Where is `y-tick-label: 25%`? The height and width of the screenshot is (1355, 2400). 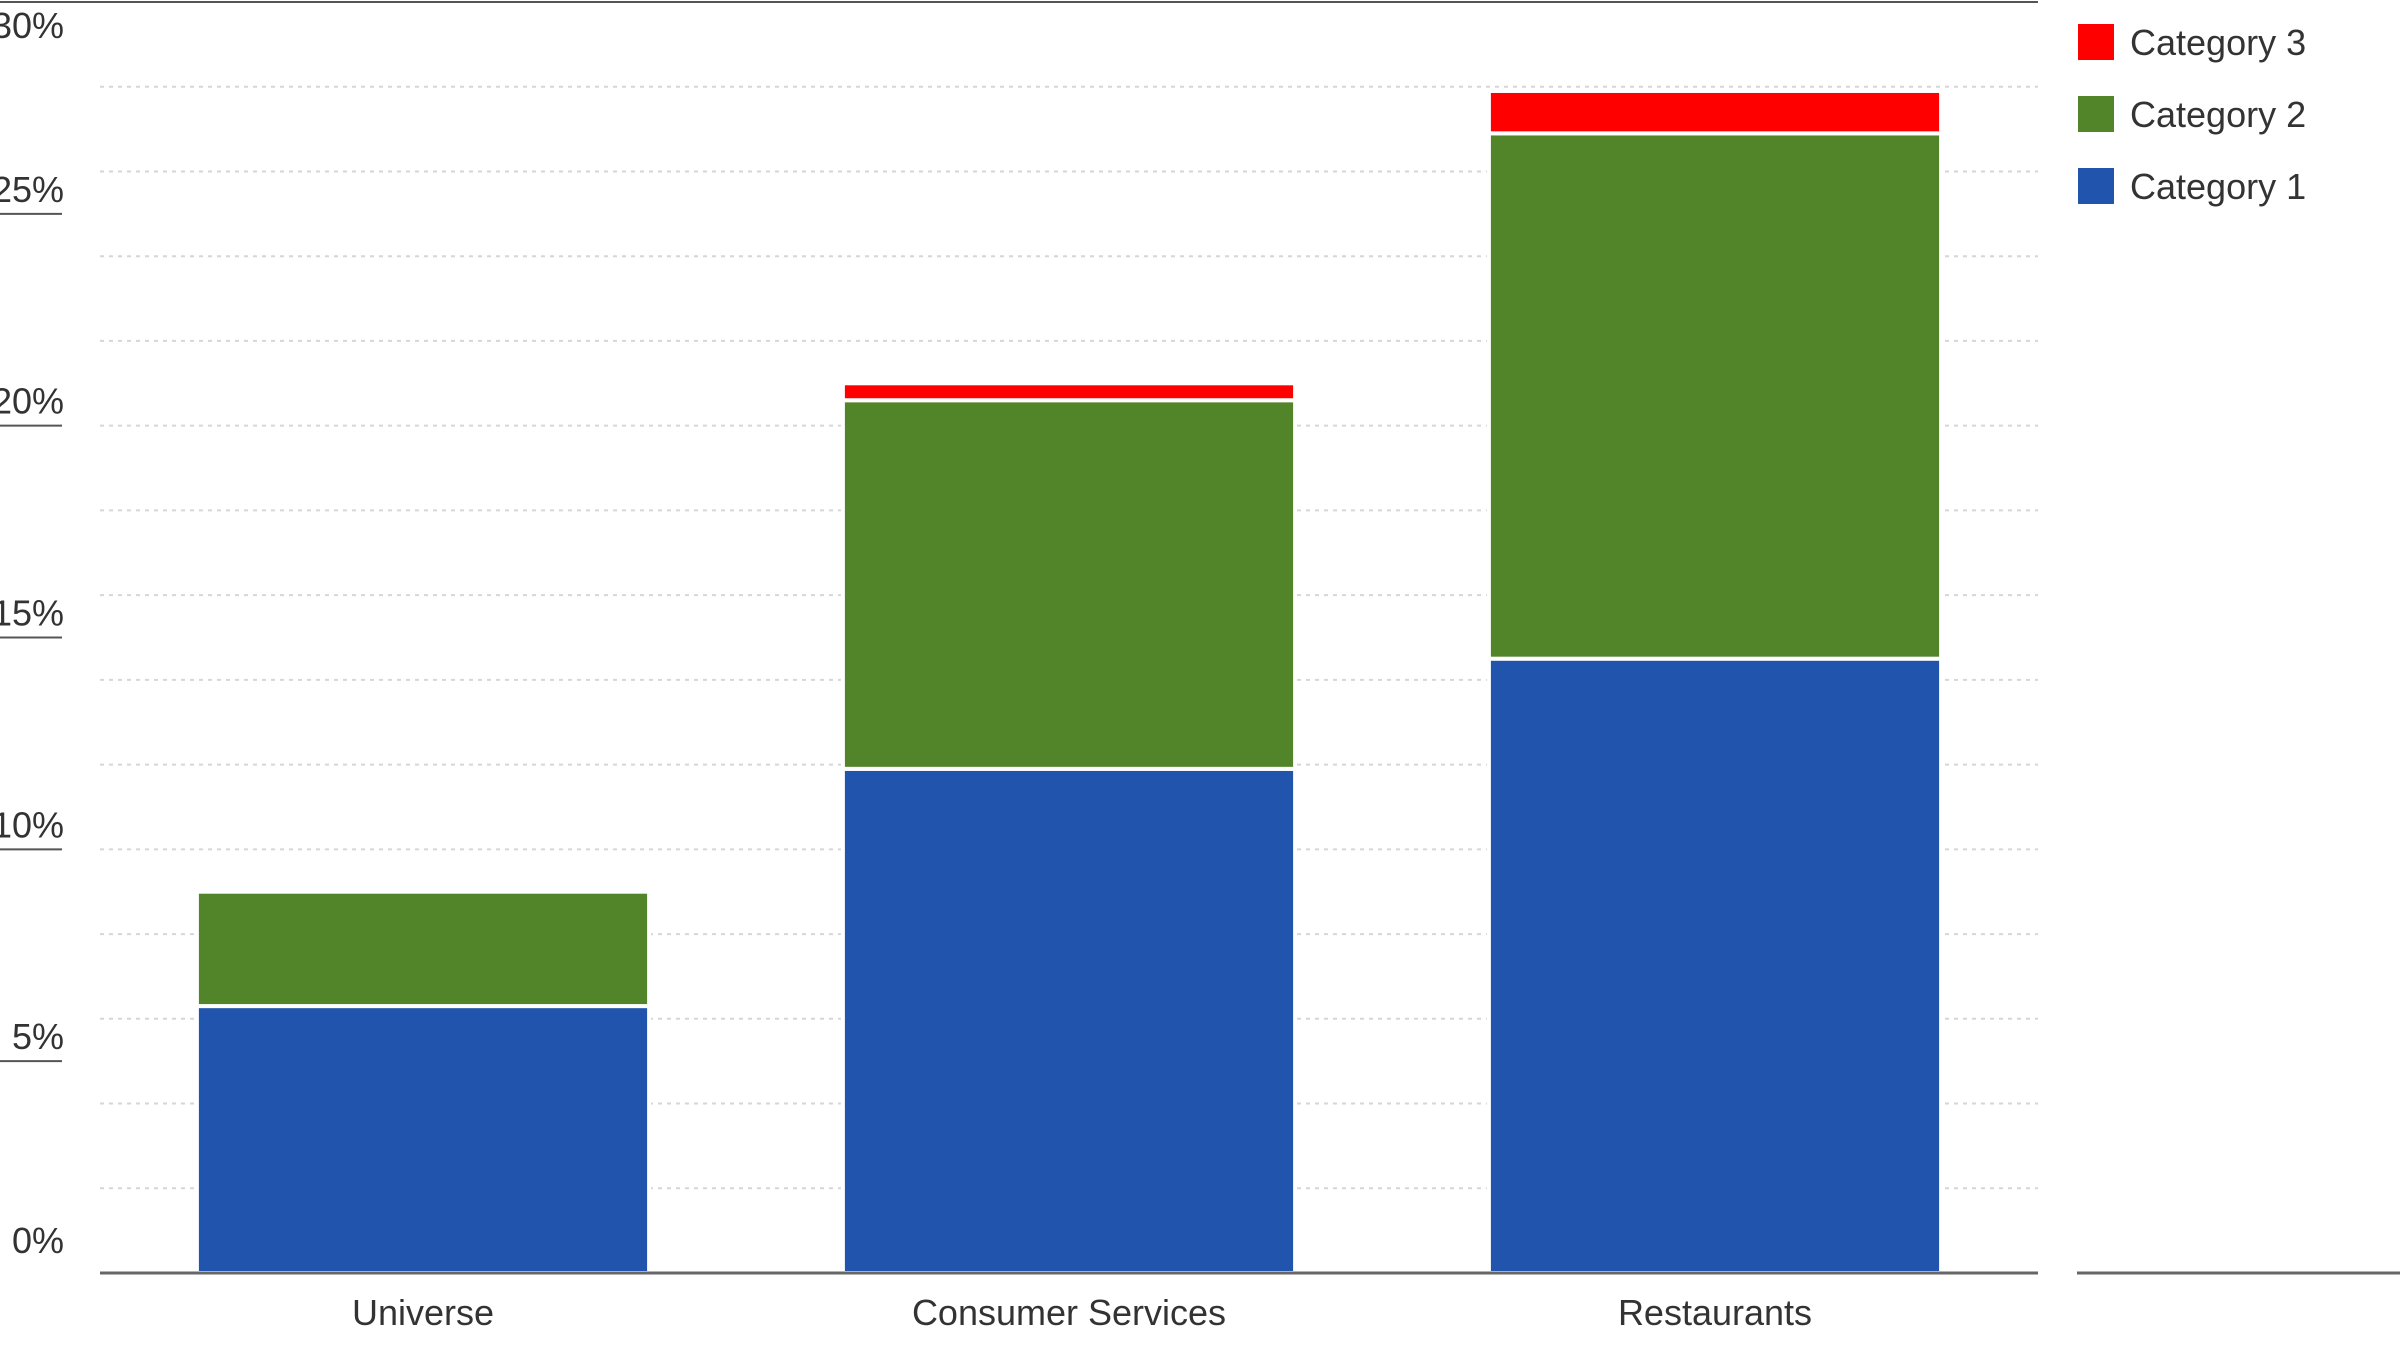
y-tick-label: 25% is located at coordinates (32, 189).